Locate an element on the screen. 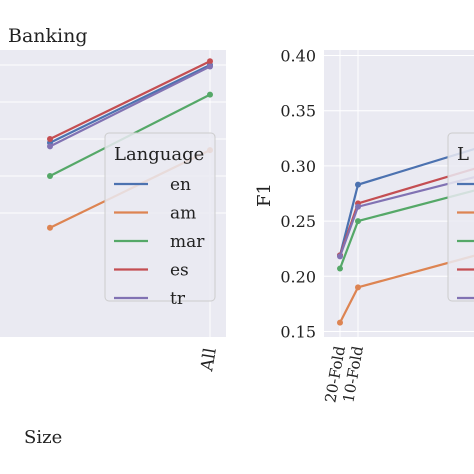 Image resolution: width=474 pixels, height=474 pixels. legend-1: Language en am mar es tr is located at coordinates (160, 220).